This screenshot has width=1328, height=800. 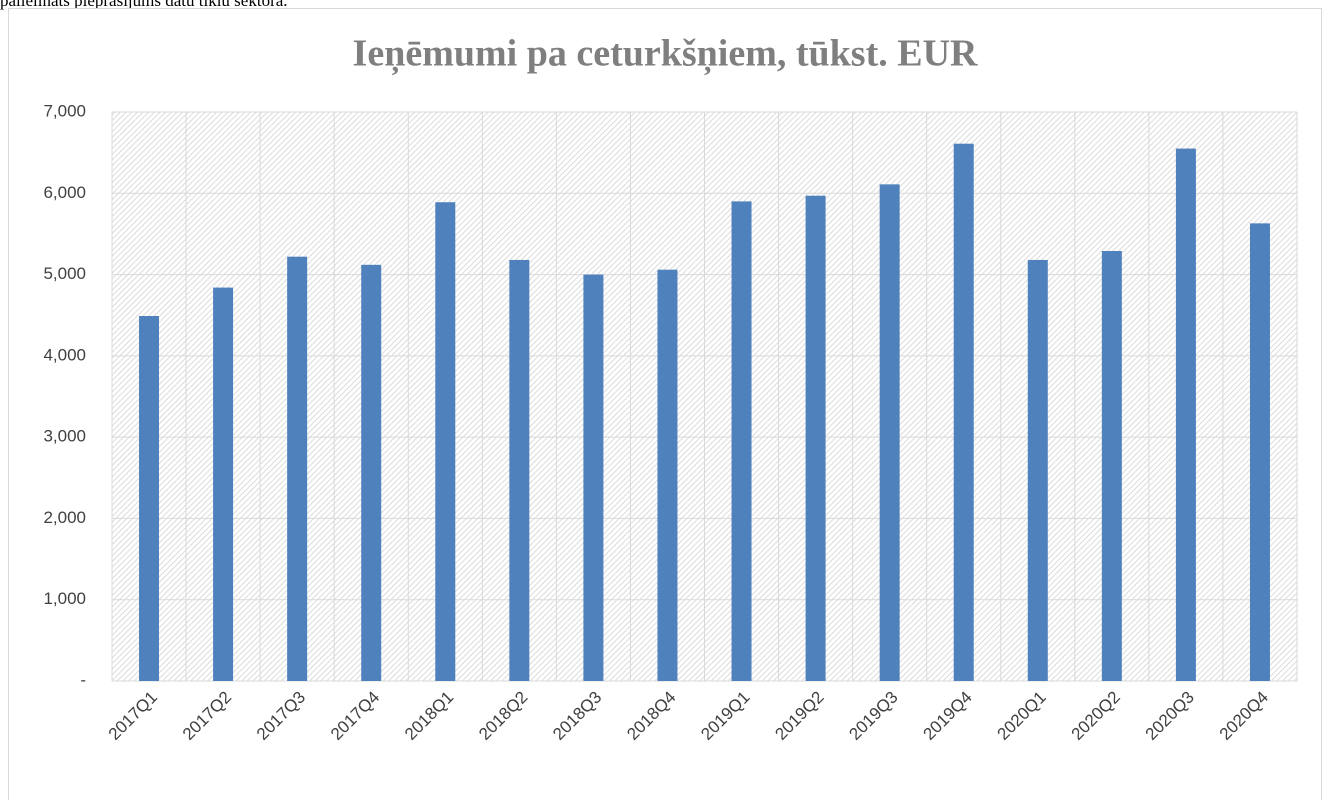 I want to click on y-tick-label: 4,000, so click(x=64, y=354).